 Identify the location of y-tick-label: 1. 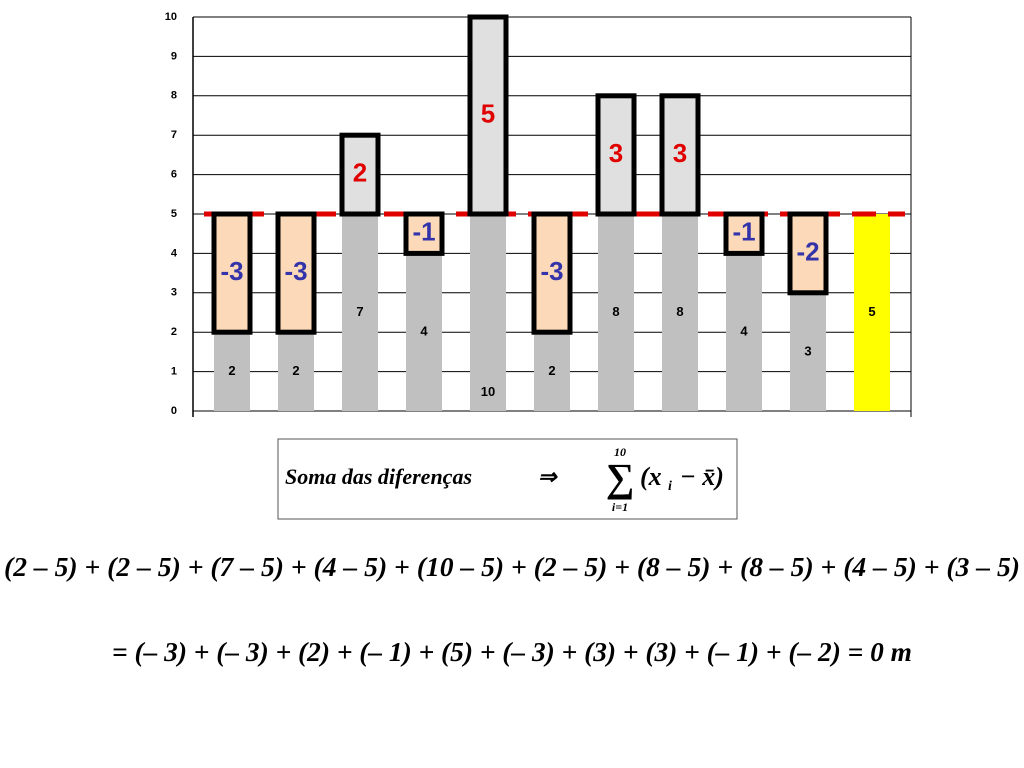
(174, 372).